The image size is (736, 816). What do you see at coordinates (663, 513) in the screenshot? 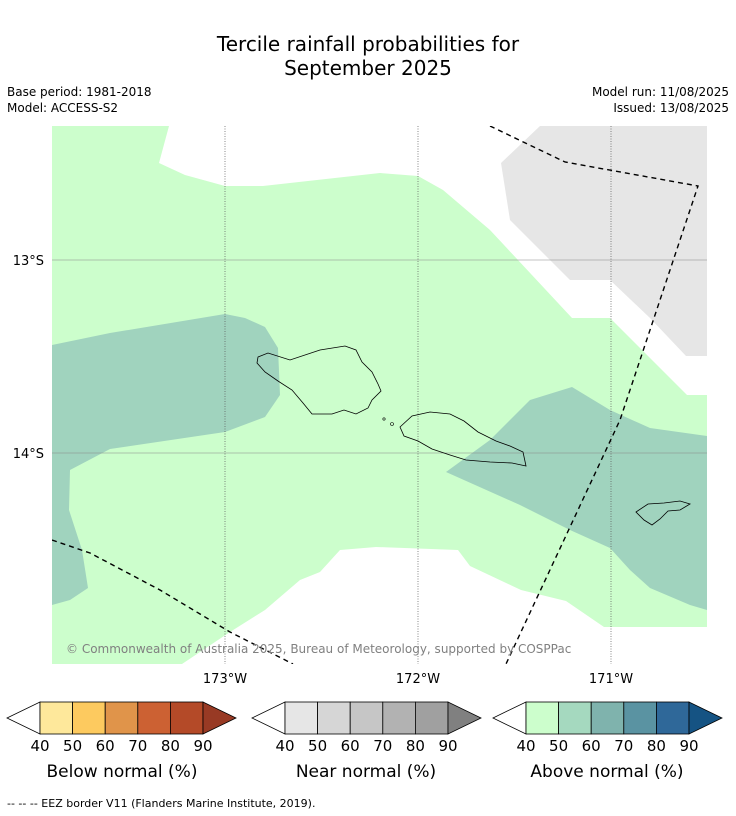
I see `tutuila-island` at bounding box center [663, 513].